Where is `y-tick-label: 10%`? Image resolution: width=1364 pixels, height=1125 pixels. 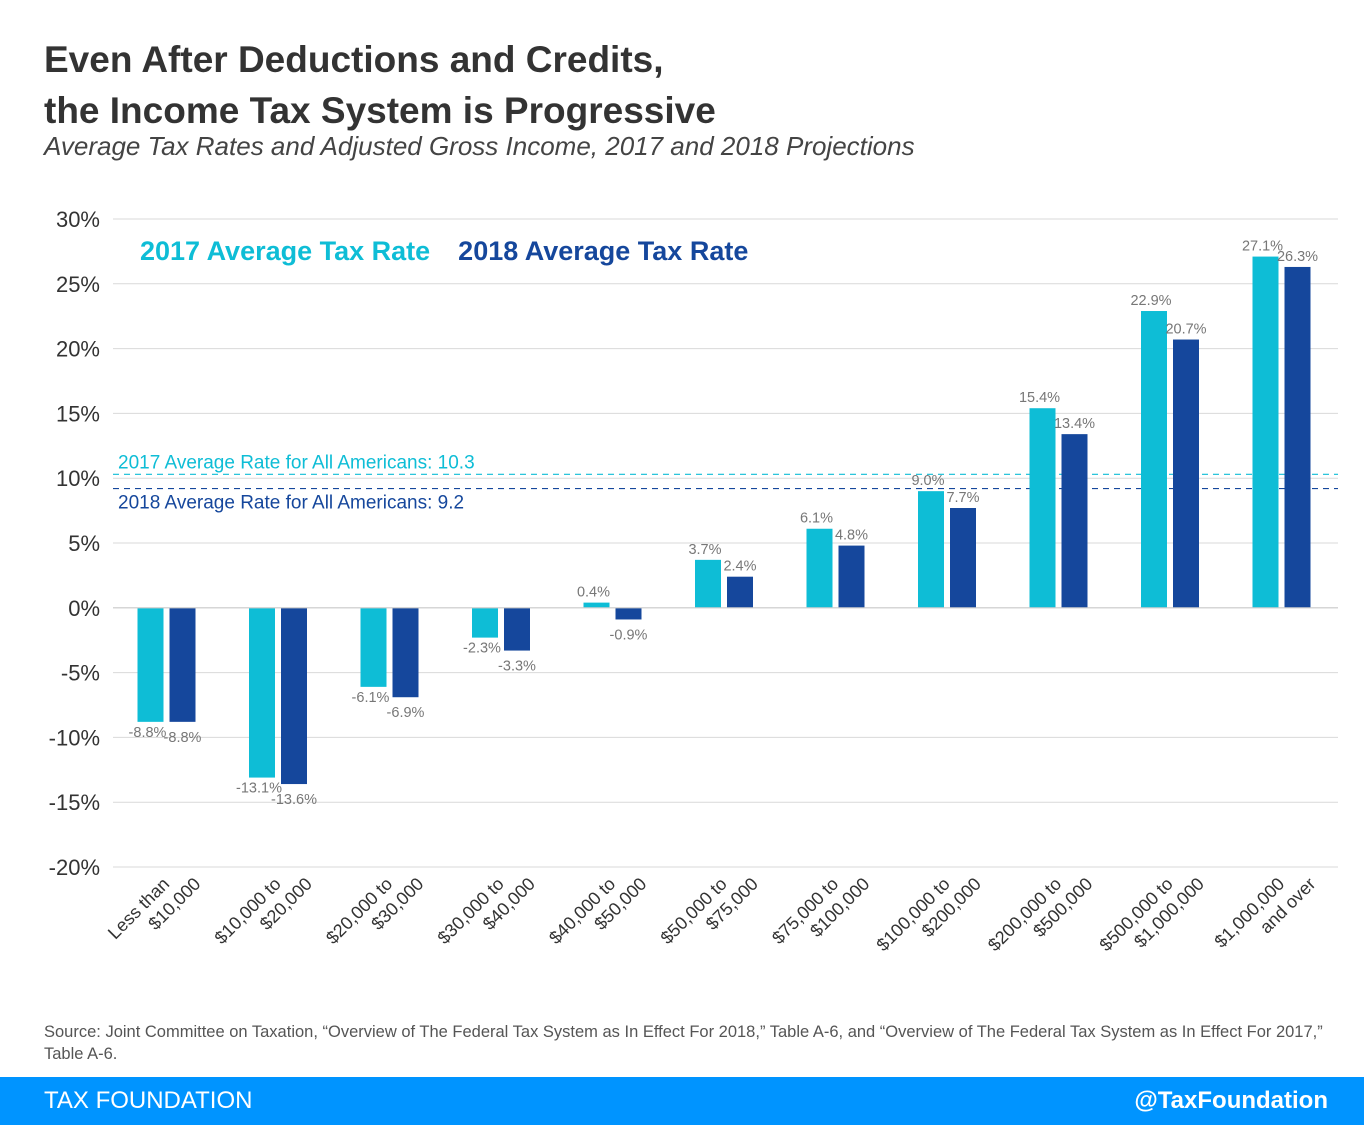 y-tick-label: 10% is located at coordinates (78, 478).